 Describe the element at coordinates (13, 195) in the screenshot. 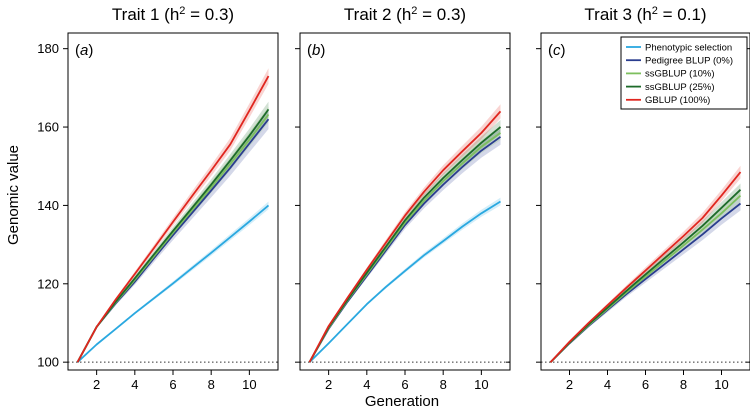

I see `y-axis-title: Genomic value` at that location.